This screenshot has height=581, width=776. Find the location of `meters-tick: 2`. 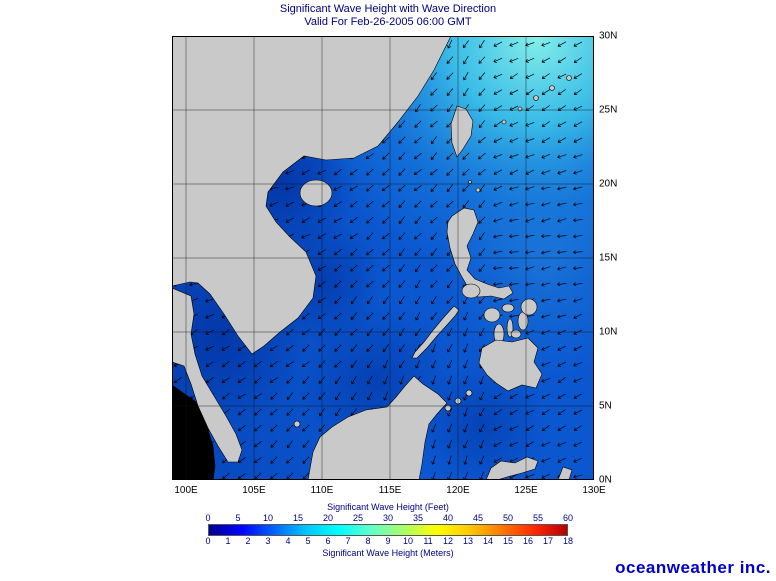

meters-tick: 2 is located at coordinates (248, 541).